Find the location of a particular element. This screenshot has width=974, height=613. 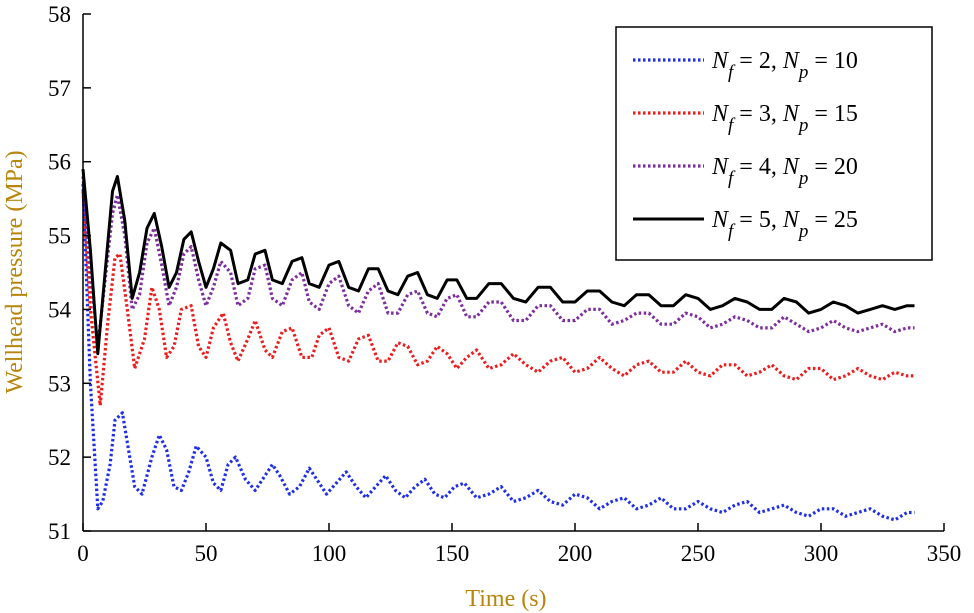

legend-label-2: Nf = 3, Np = 15 is located at coordinates (784, 118).